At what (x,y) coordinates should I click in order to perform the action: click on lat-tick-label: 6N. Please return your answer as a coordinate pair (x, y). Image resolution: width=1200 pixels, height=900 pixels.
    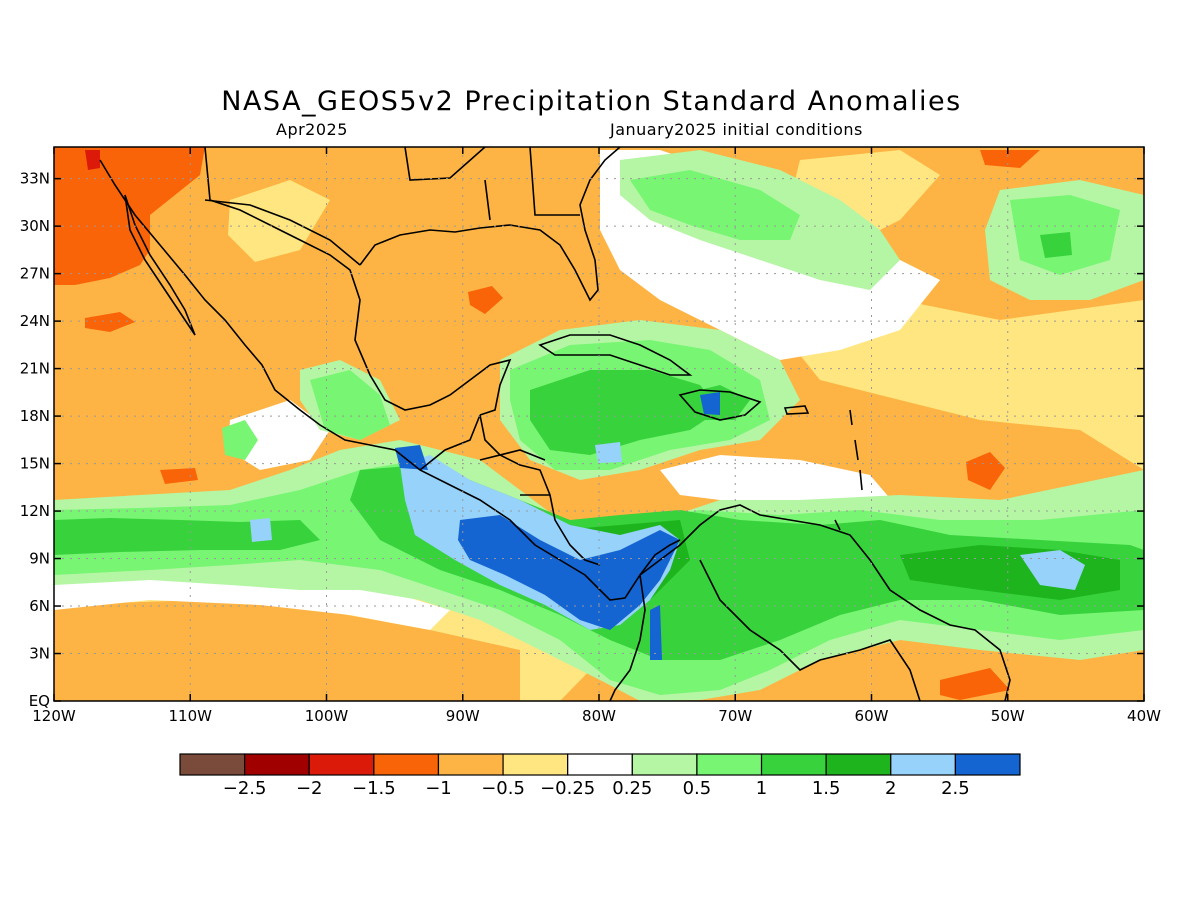
    Looking at the image, I should click on (39, 606).